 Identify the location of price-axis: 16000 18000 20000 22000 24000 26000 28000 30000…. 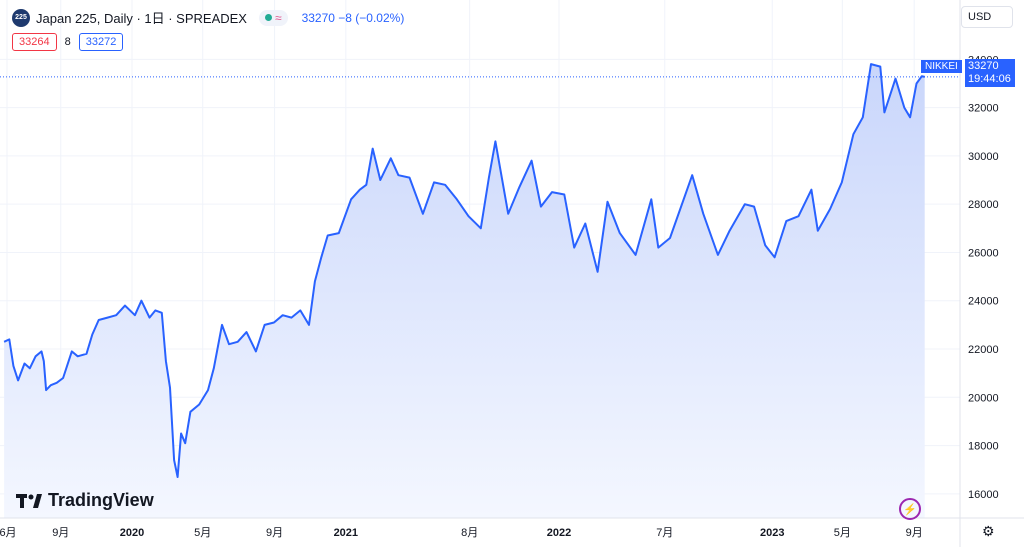
(983, 277).